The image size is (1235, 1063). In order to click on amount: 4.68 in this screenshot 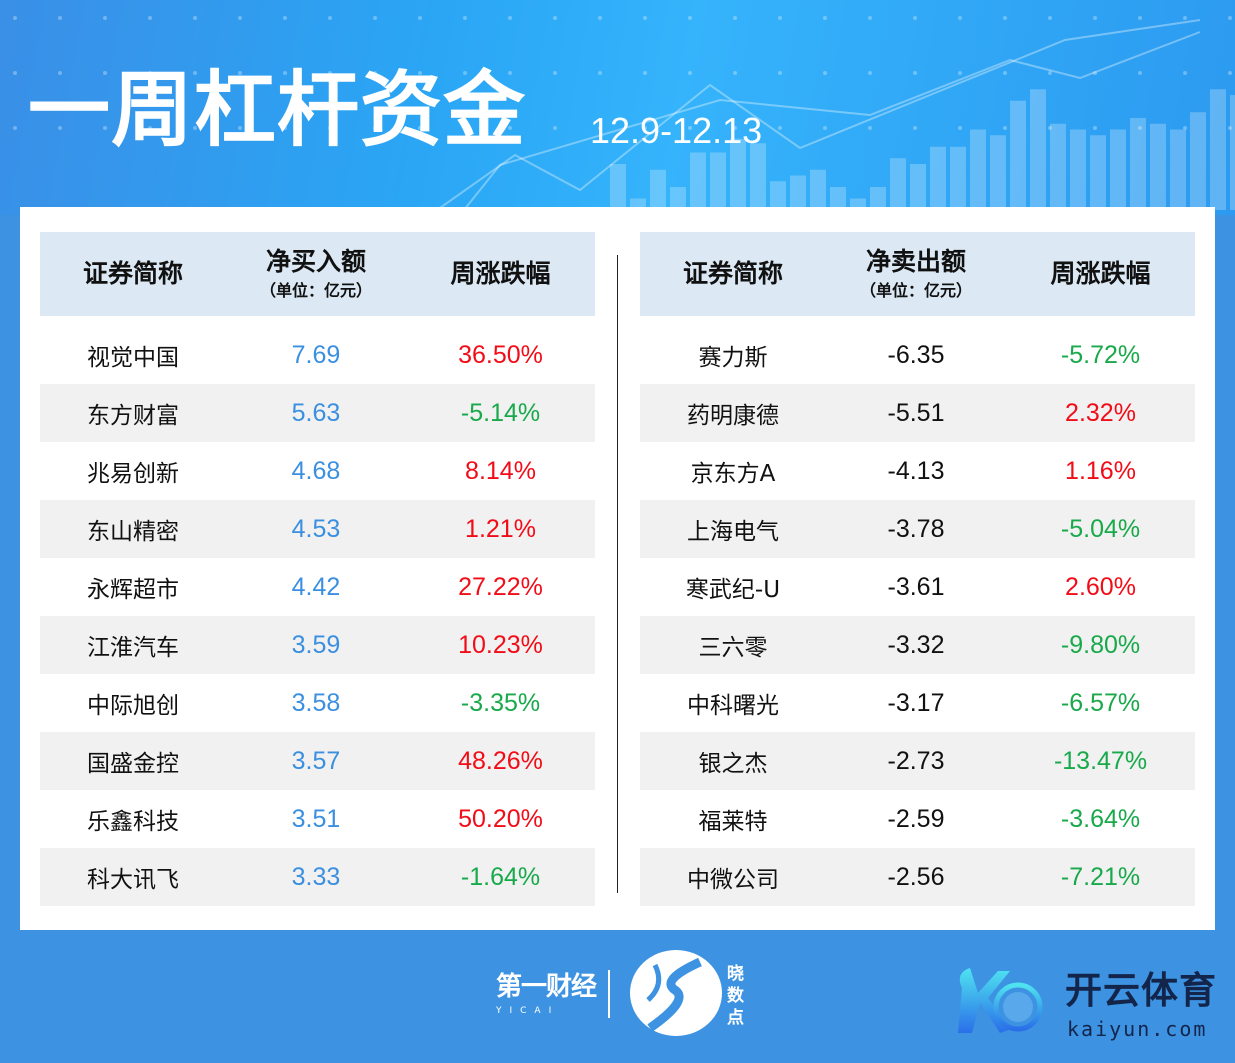, I will do `click(316, 470)`.